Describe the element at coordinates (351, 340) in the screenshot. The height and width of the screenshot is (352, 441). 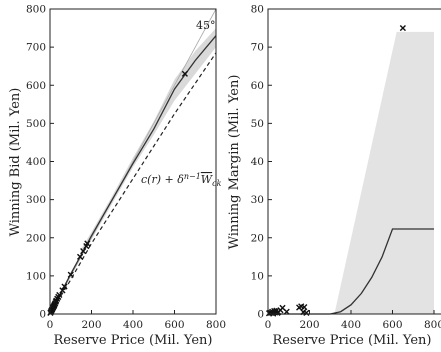
I see `right-x-axis-label: Reserve Price (Mil. Yen)` at that location.